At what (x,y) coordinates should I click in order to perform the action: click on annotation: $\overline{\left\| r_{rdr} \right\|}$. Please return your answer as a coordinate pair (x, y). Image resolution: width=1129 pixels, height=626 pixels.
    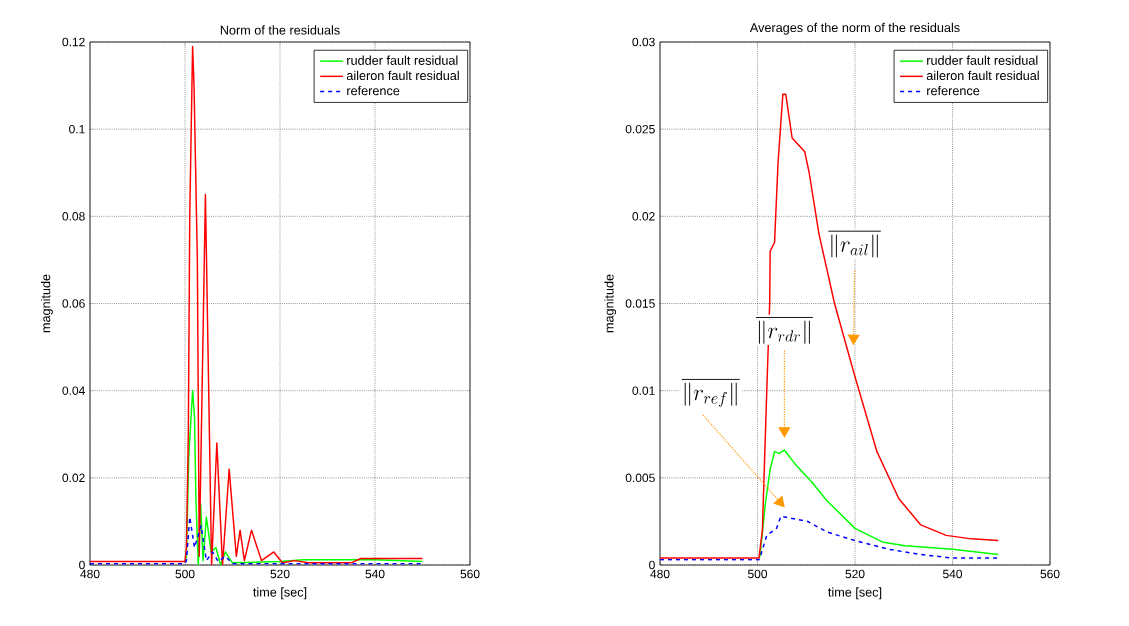
    Looking at the image, I should click on (784, 330).